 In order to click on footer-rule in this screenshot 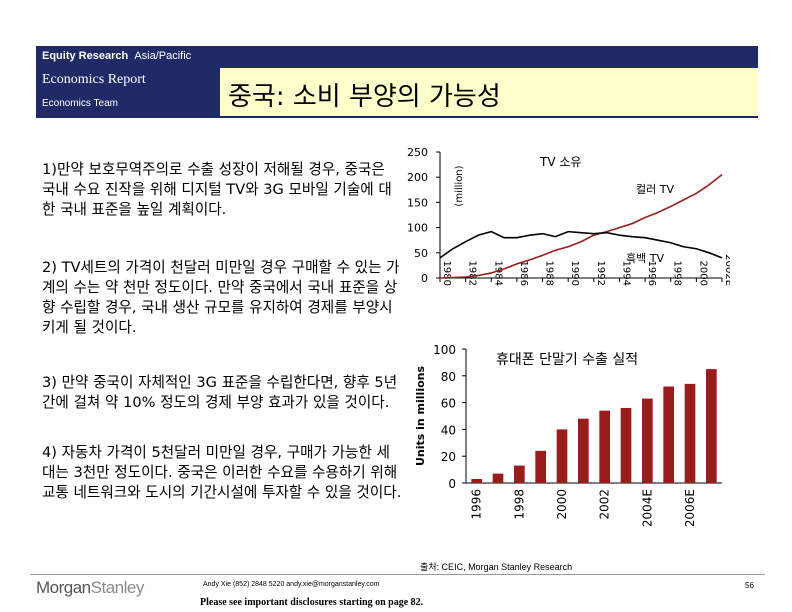, I will do `click(397, 574)`.